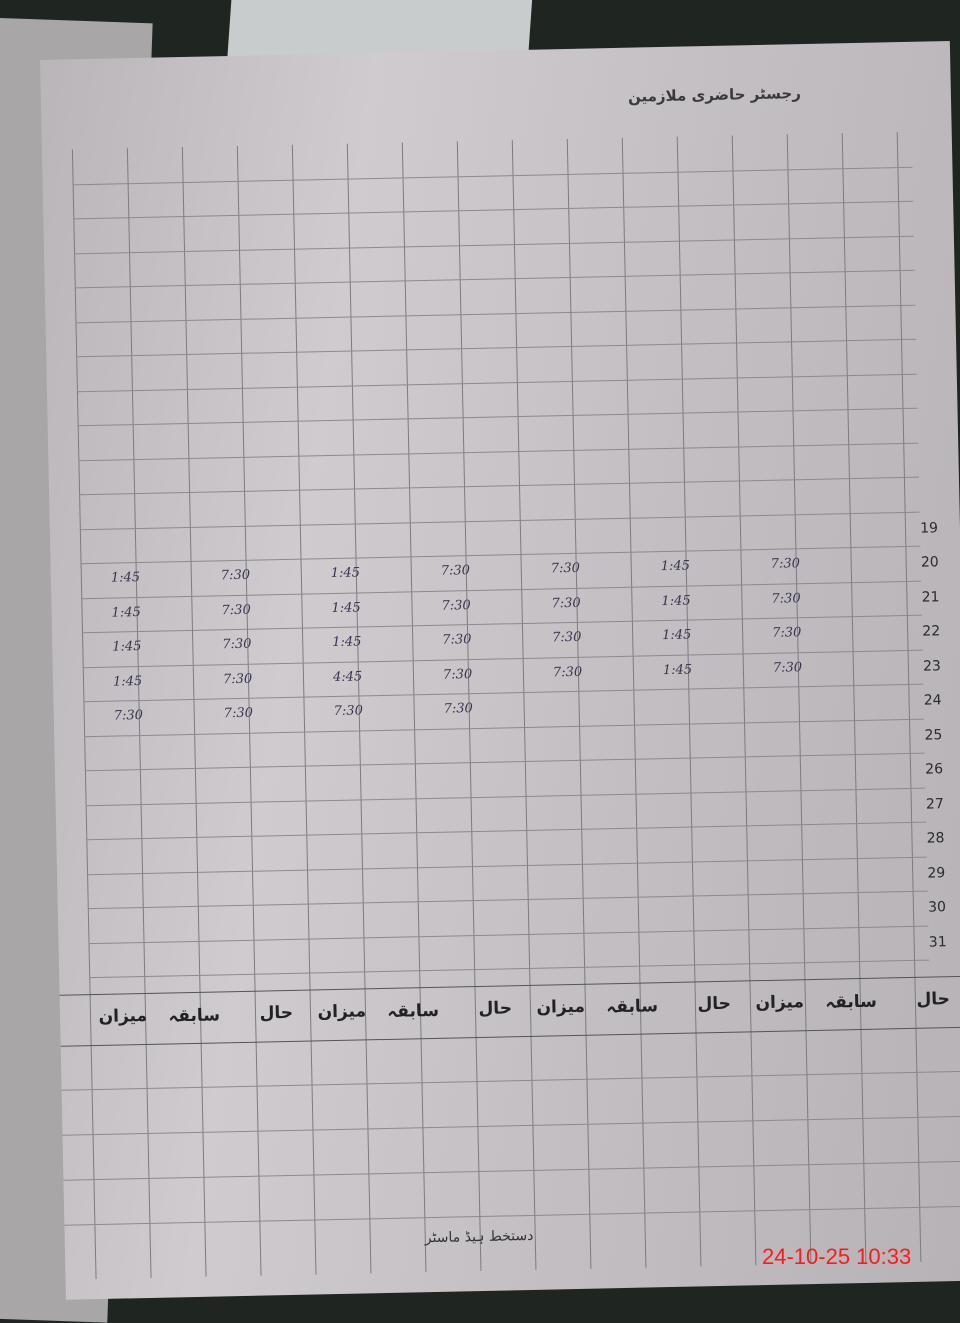 This screenshot has height=1323, width=960. I want to click on row-number: 20, so click(929, 562).